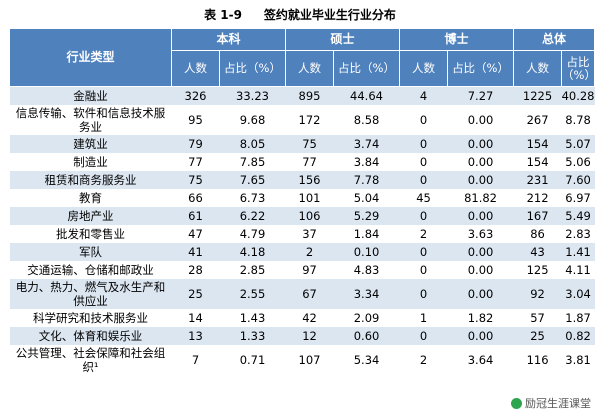  Describe the element at coordinates (480, 360) in the screenshot. I see `ratio-cell: 3.64` at that location.